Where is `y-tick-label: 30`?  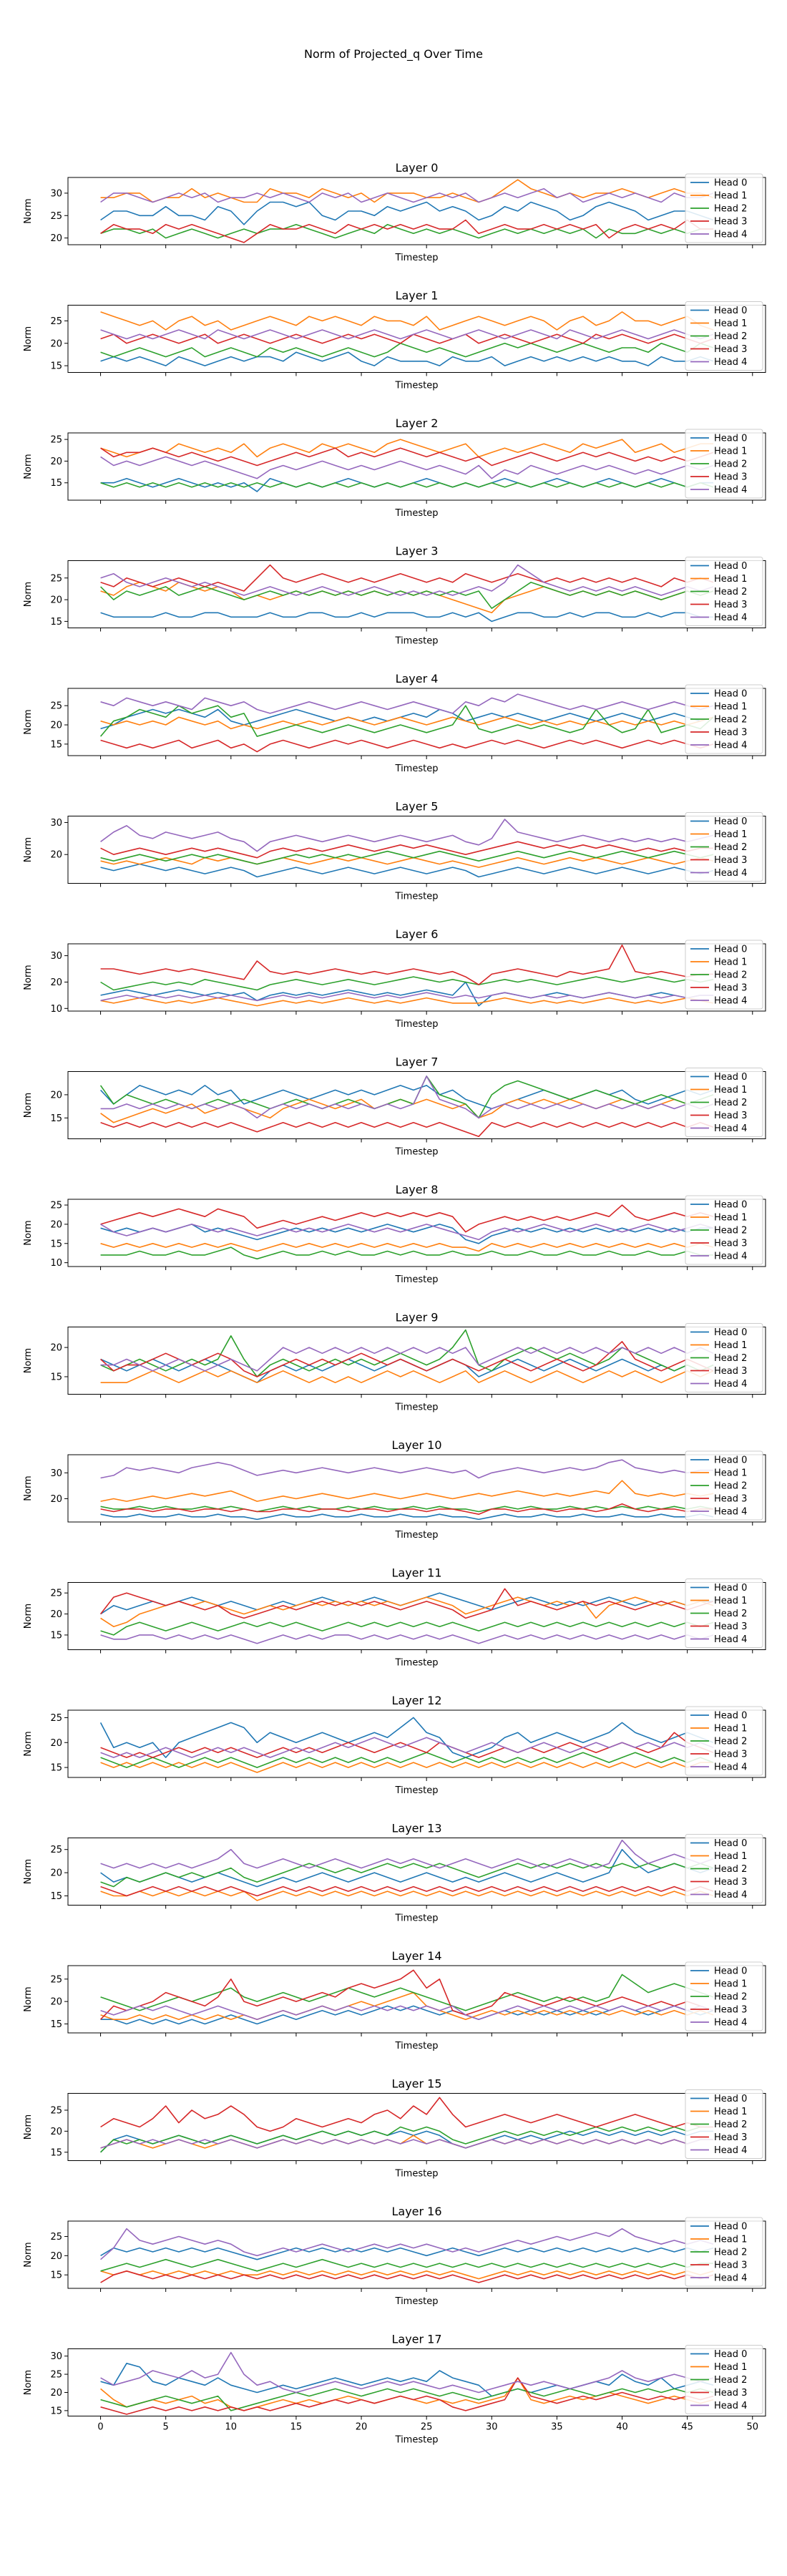
y-tick-label: 30 is located at coordinates (56, 956).